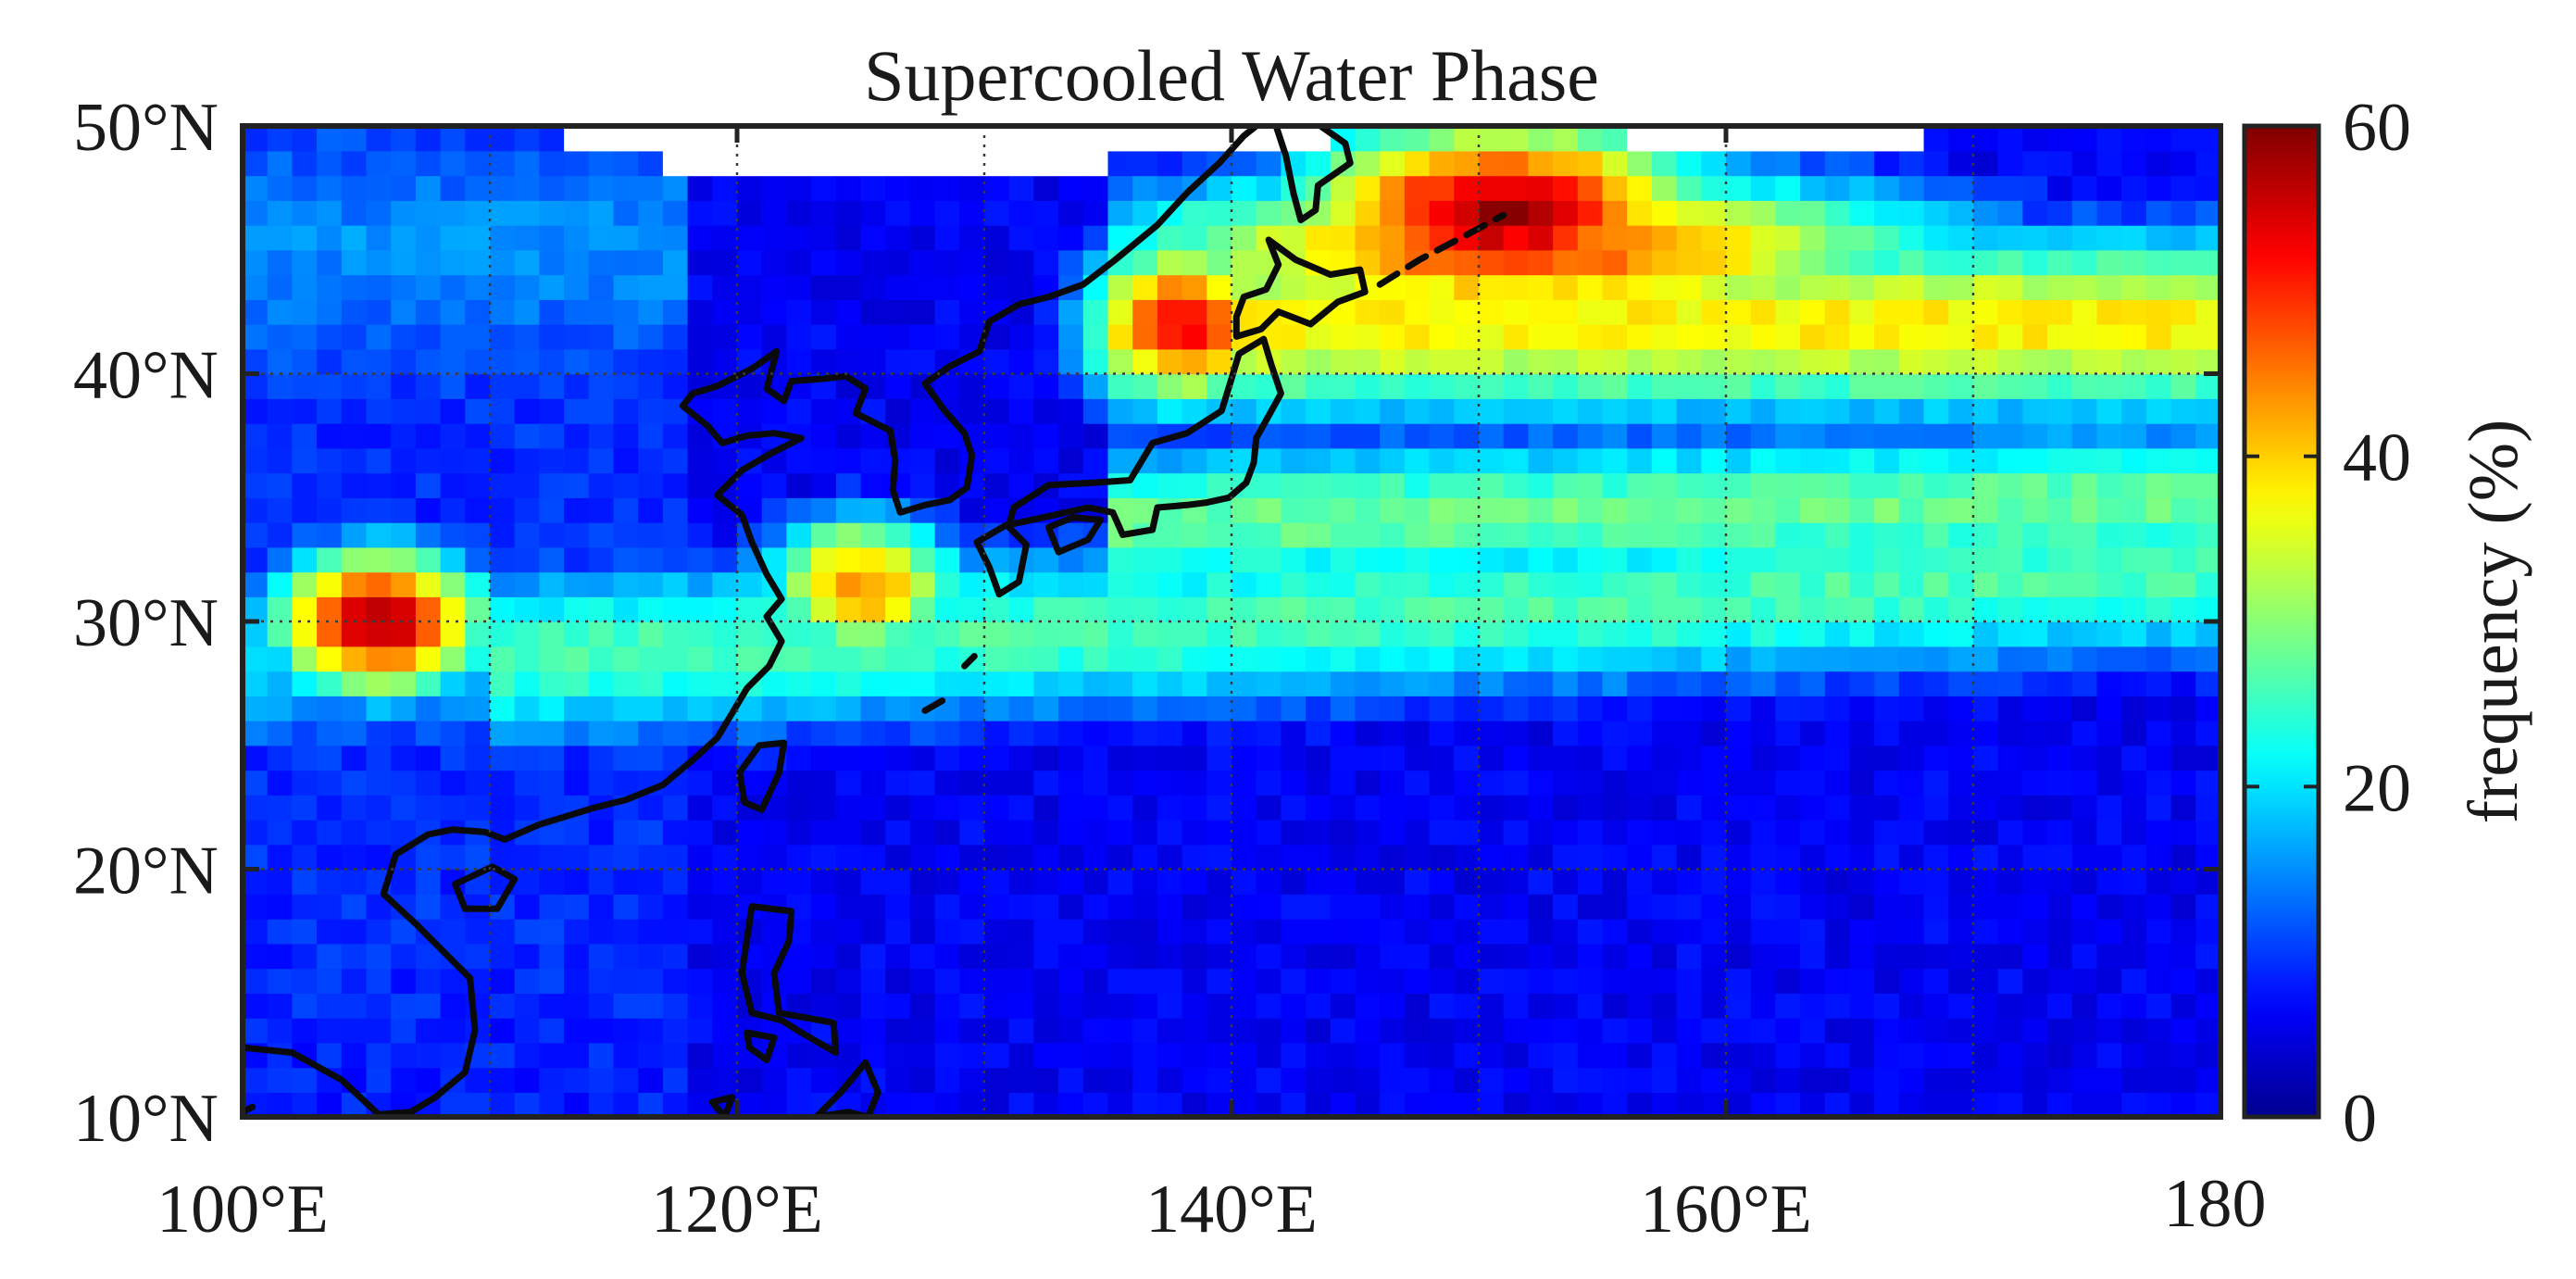  I want to click on colorbar-tick-label: 0, so click(2360, 1119).